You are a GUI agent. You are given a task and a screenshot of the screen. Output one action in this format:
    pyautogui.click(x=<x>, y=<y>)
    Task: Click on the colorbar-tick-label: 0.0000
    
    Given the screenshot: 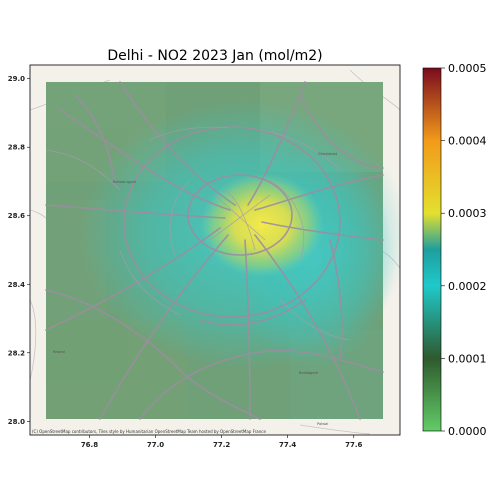 What is the action you would take?
    pyautogui.click(x=467, y=431)
    